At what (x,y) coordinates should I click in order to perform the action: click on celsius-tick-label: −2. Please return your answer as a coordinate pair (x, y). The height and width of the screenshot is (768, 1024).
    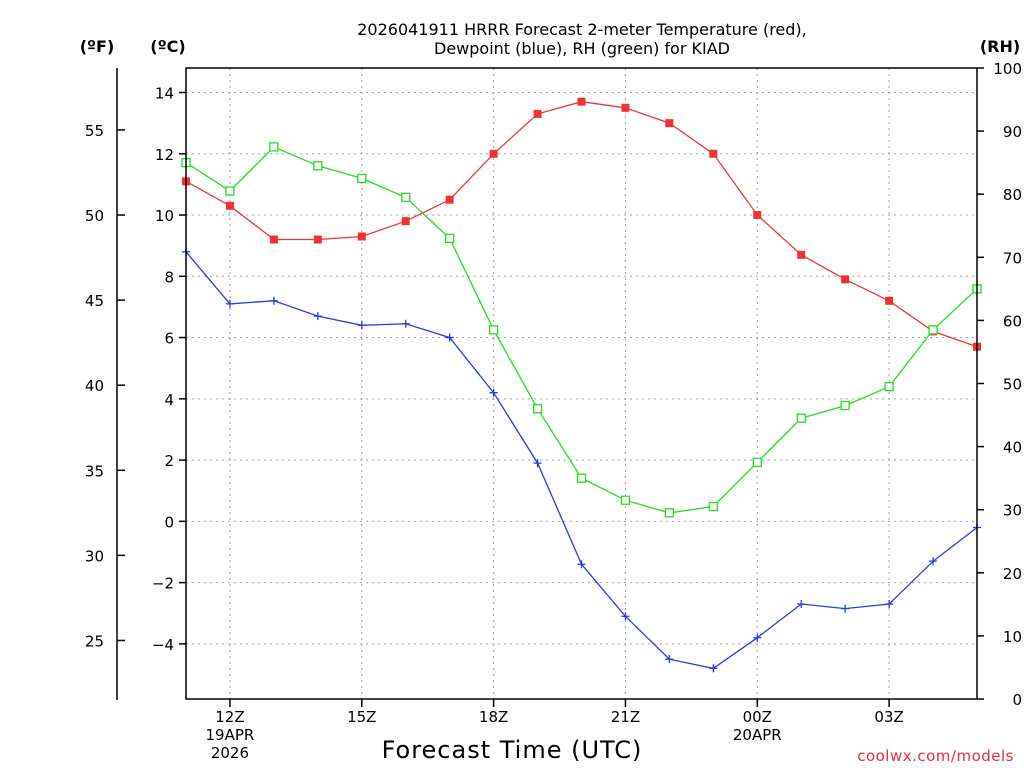
    Looking at the image, I should click on (163, 584).